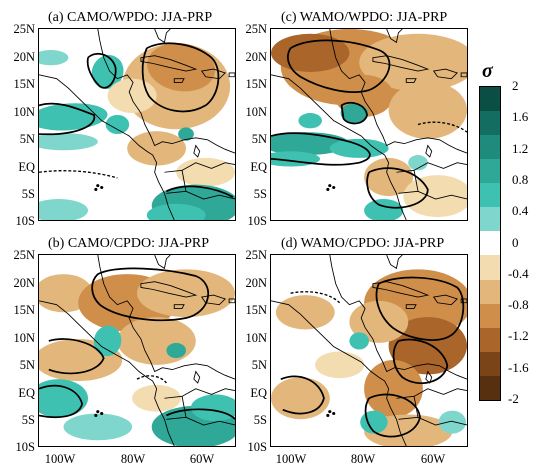 The width and height of the screenshot is (550, 474). Describe the element at coordinates (258, 393) in the screenshot. I see `lat-label-d-eq: EQ` at that location.